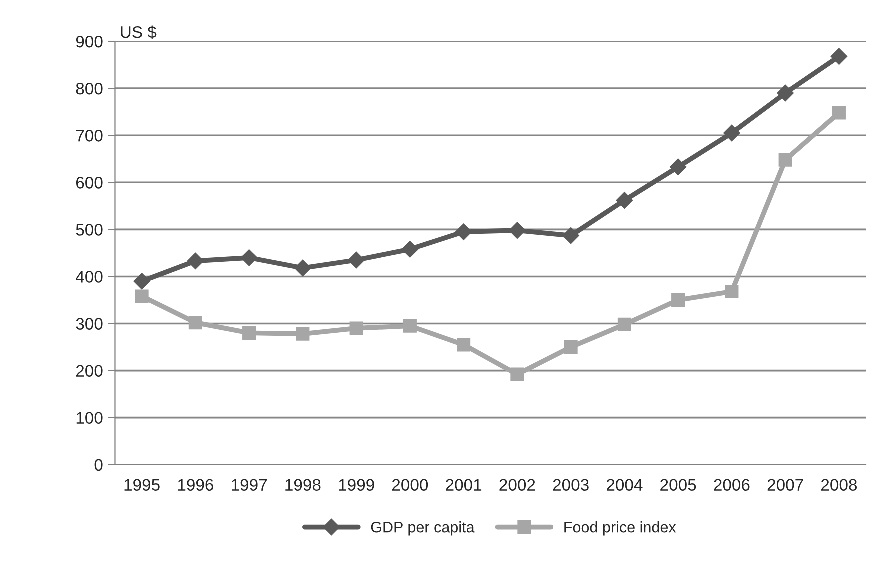 The width and height of the screenshot is (873, 569). What do you see at coordinates (89, 230) in the screenshot?
I see `y-tick-label: 500` at bounding box center [89, 230].